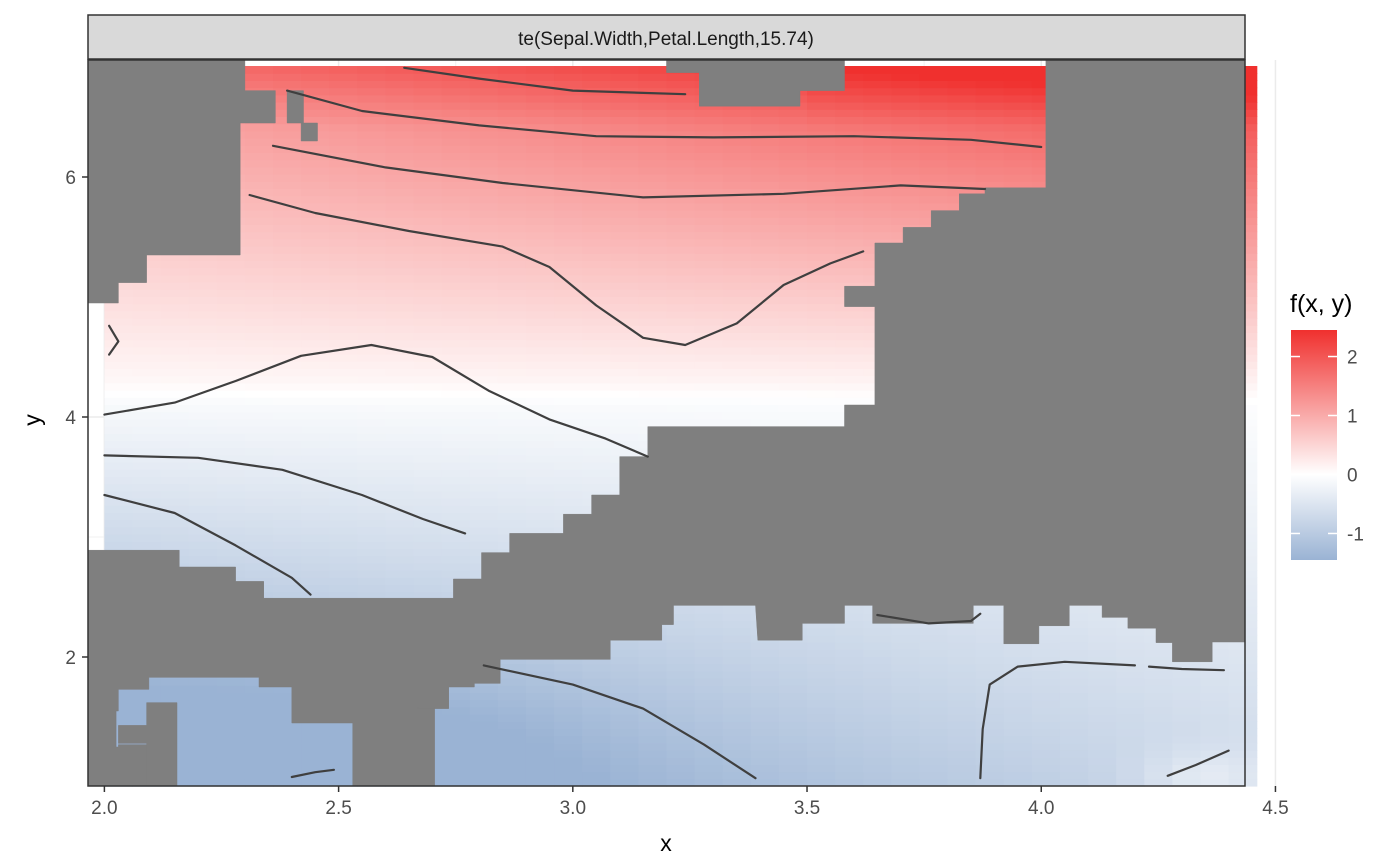 The image size is (1400, 866). I want to click on legend-tick-label: 0, so click(1352, 475).